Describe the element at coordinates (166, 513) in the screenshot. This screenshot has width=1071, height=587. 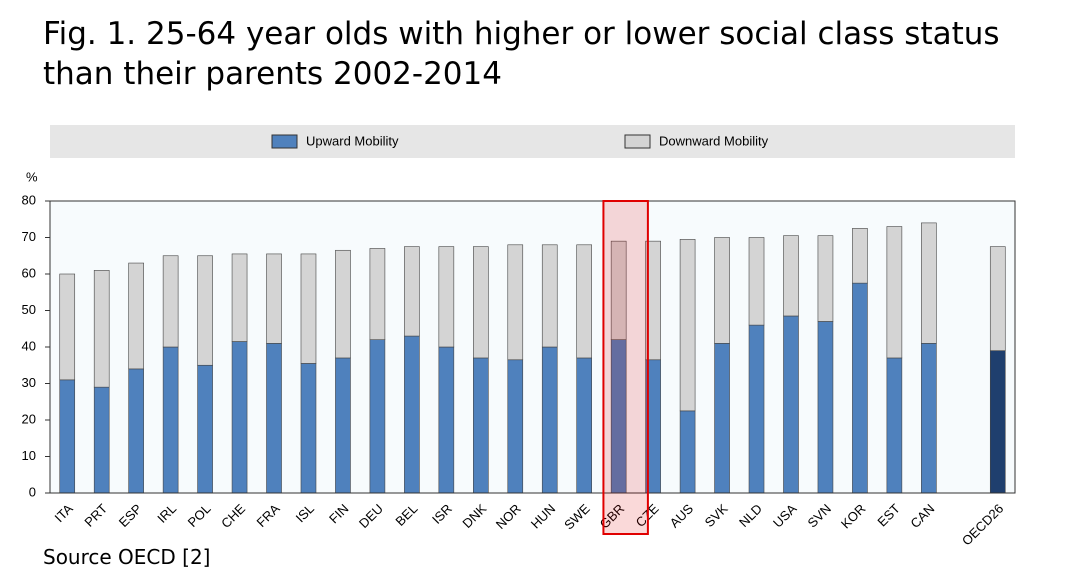
I see `x-tick-label: IRL` at that location.